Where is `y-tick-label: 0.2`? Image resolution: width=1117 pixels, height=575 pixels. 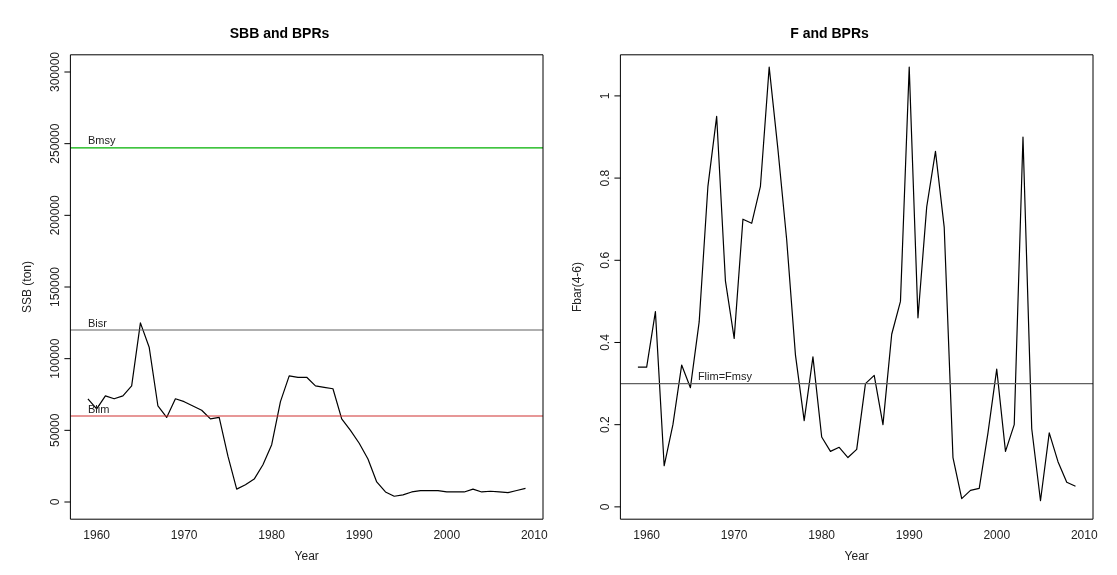 y-tick-label: 0.2 is located at coordinates (604, 425).